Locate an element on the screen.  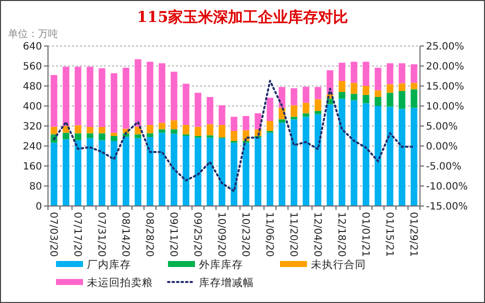
legend-label: 未运回拍卖粮 is located at coordinates (120, 282).